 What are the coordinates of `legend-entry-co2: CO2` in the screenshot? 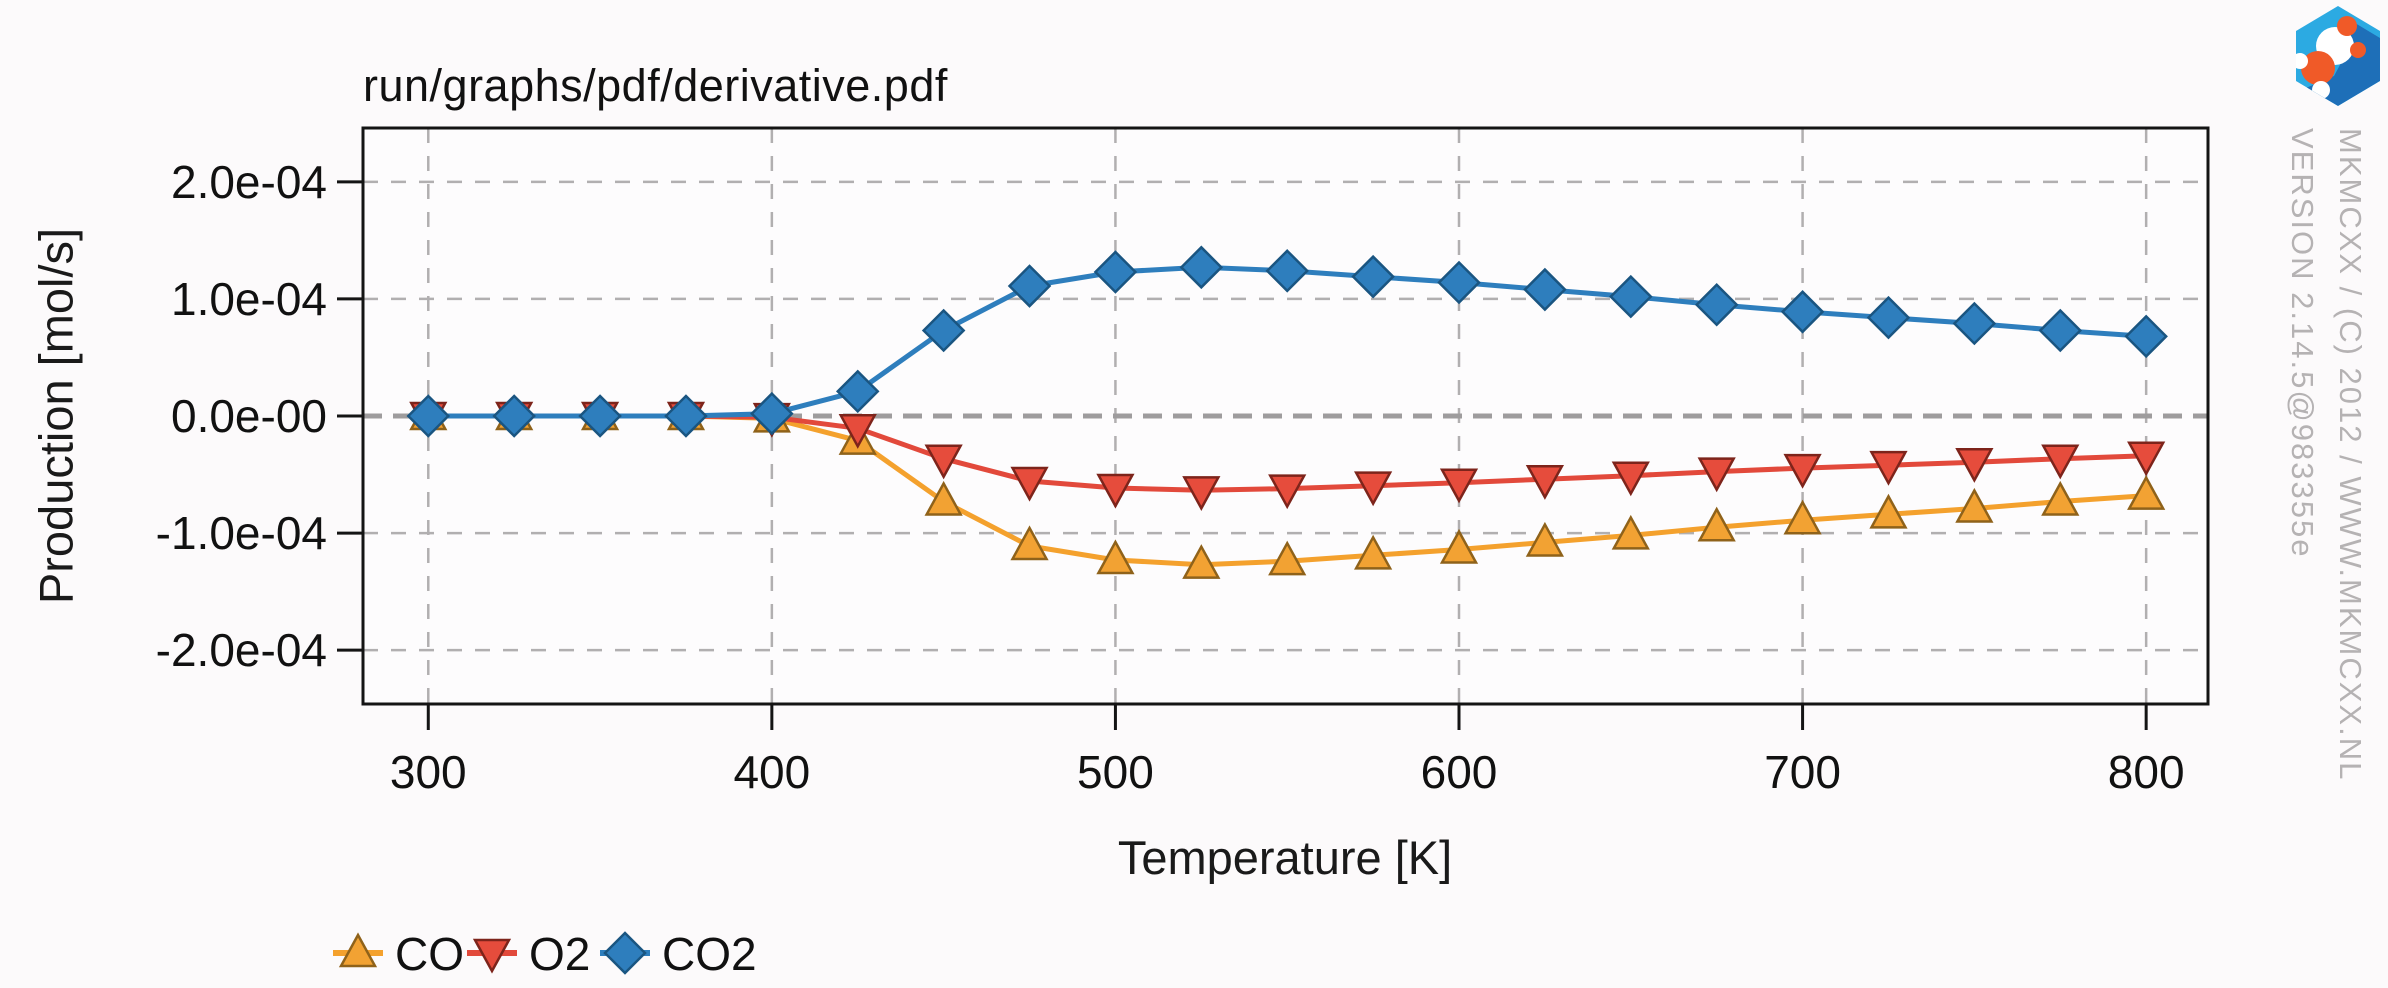 It's located at (678, 954).